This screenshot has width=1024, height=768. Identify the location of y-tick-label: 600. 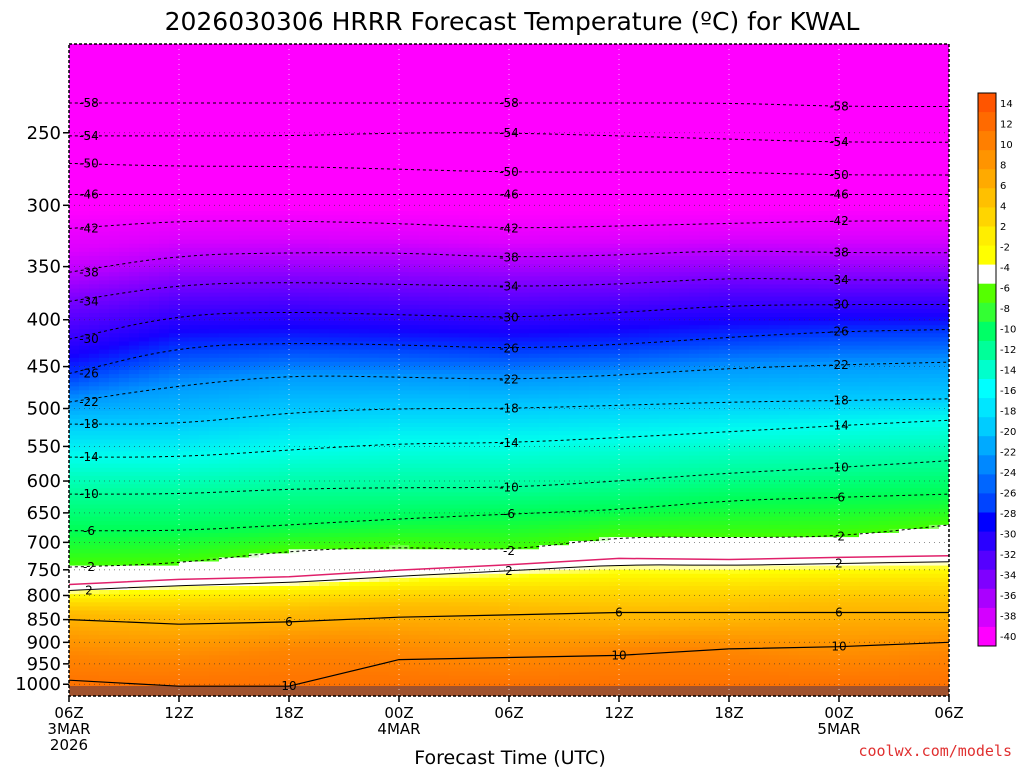
(44, 481).